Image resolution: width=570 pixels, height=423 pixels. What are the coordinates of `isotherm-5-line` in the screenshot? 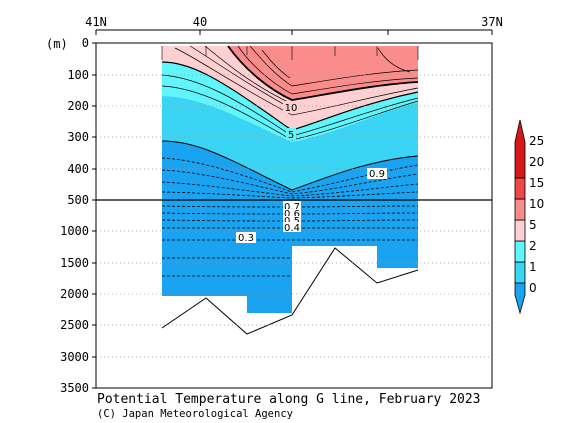 It's located at (290, 96).